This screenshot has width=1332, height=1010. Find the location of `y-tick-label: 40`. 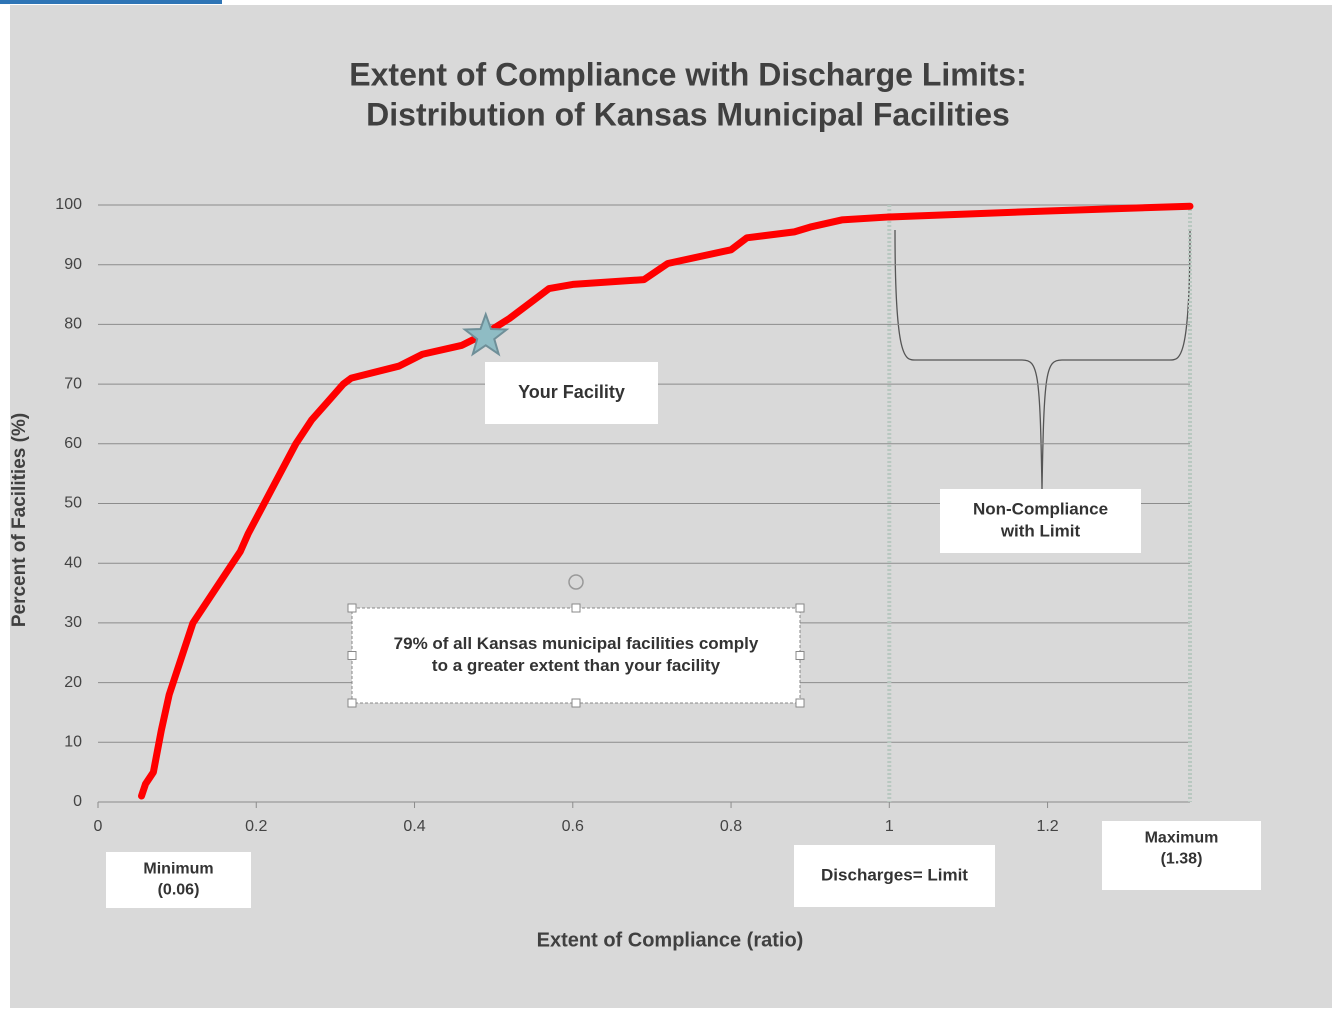

y-tick-label: 40 is located at coordinates (73, 562).